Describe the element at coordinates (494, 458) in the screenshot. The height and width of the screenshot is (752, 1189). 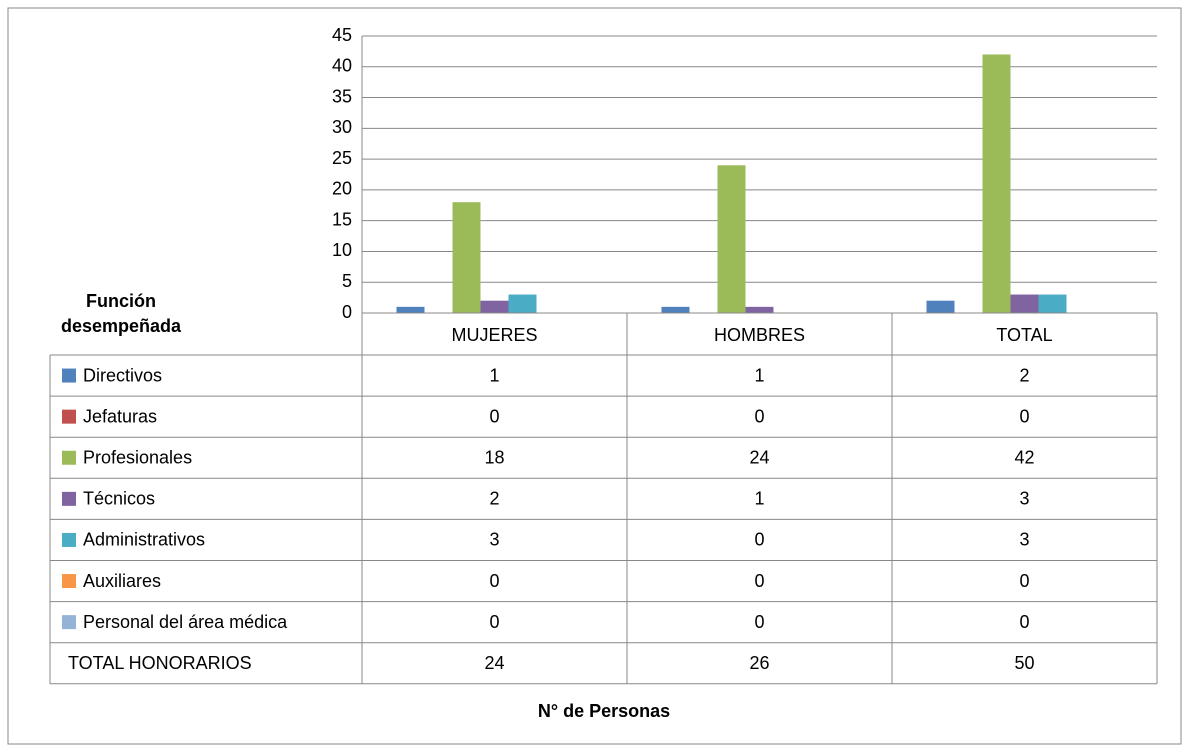
I see `table-value: 18` at that location.